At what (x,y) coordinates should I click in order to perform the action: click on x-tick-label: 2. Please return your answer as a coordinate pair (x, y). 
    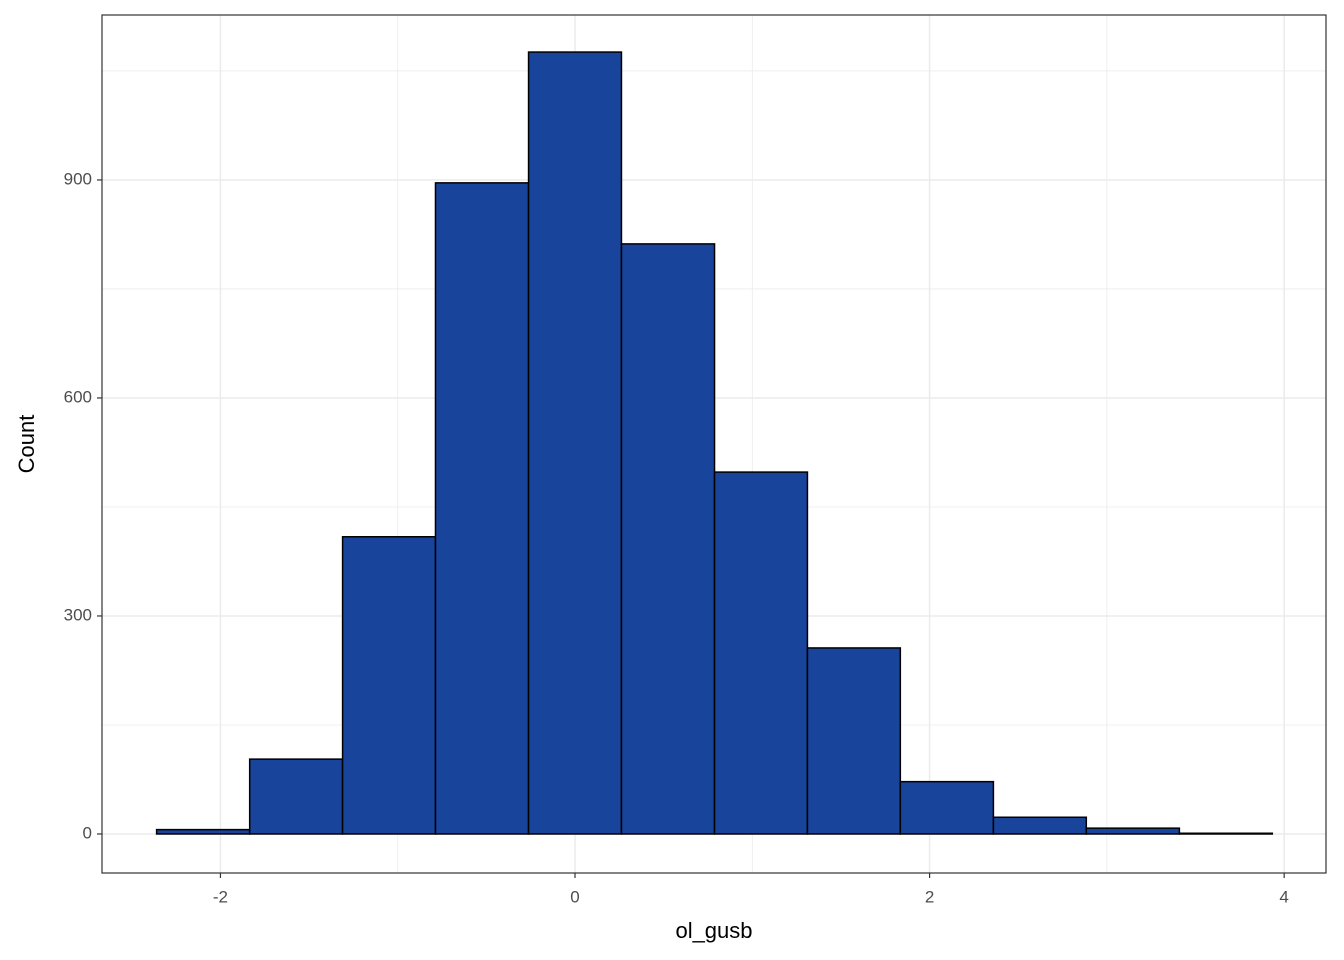
    Looking at the image, I should click on (929, 896).